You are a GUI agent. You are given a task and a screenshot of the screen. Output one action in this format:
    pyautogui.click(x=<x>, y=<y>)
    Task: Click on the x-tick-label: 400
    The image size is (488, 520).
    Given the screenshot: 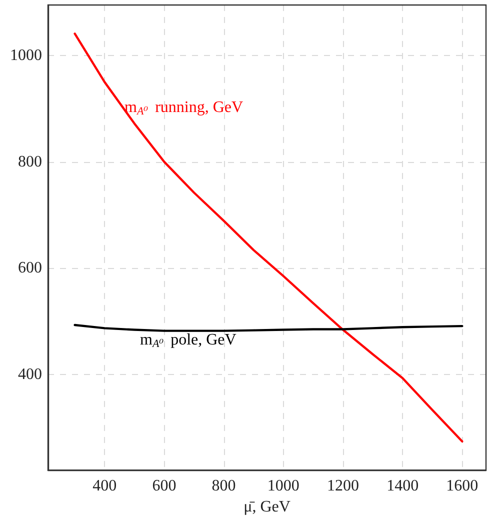 What is the action you would take?
    pyautogui.click(x=104, y=486)
    